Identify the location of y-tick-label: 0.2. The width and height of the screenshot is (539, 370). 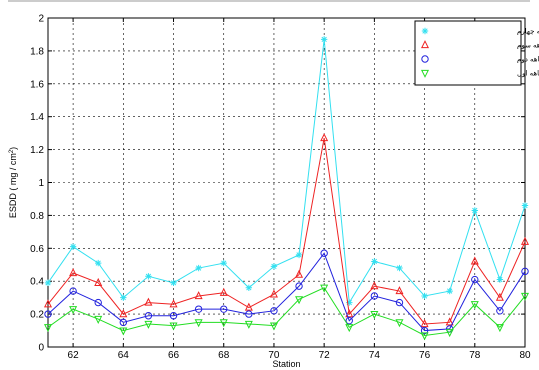
(37, 315).